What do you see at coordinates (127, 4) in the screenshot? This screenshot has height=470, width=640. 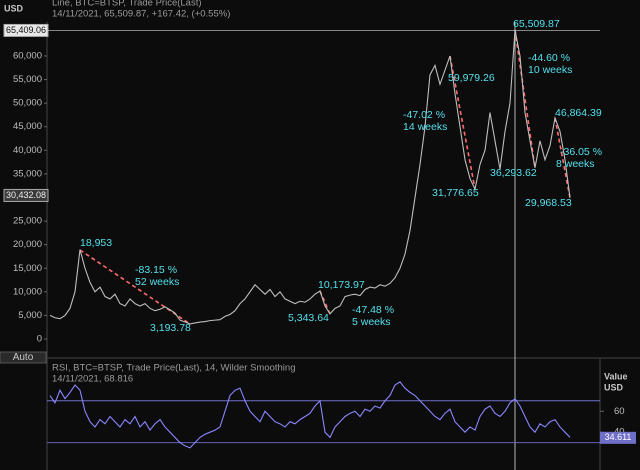 I see `price-header: Line, BTC=BTSP, Trade Price(Last)` at bounding box center [127, 4].